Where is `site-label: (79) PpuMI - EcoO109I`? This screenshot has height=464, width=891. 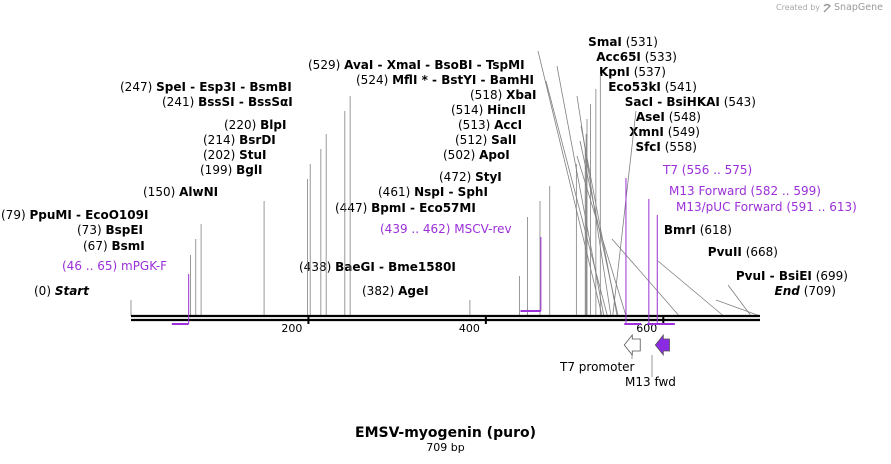 site-label: (79) PpuMI - EcoO109I is located at coordinates (74, 215).